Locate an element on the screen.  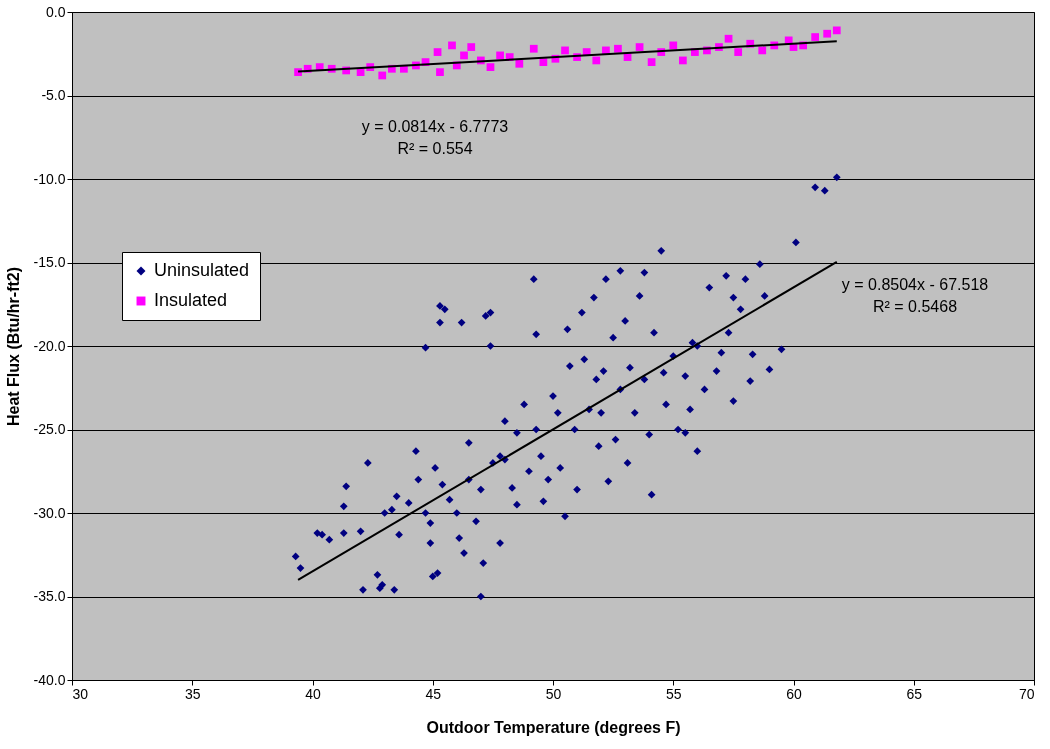
x-axis-title: Outdoor Temperature (degrees F) is located at coordinates (553, 727).